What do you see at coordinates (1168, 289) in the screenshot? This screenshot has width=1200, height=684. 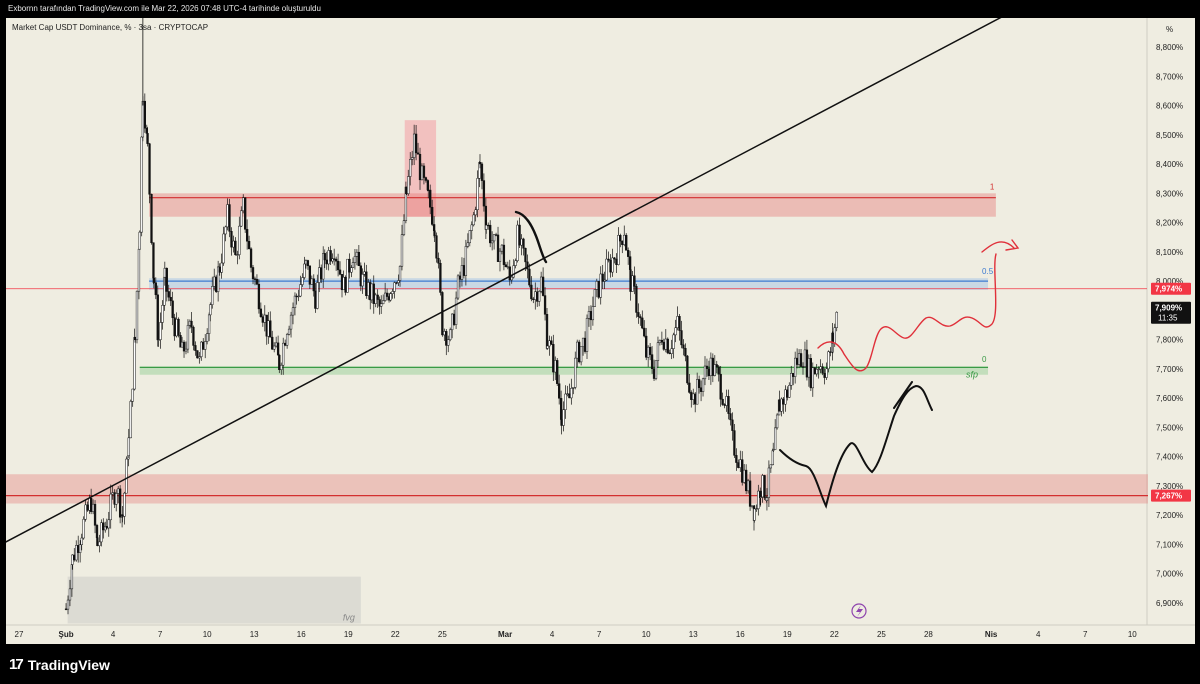 I see `badge-7974: 7,974%` at bounding box center [1168, 289].